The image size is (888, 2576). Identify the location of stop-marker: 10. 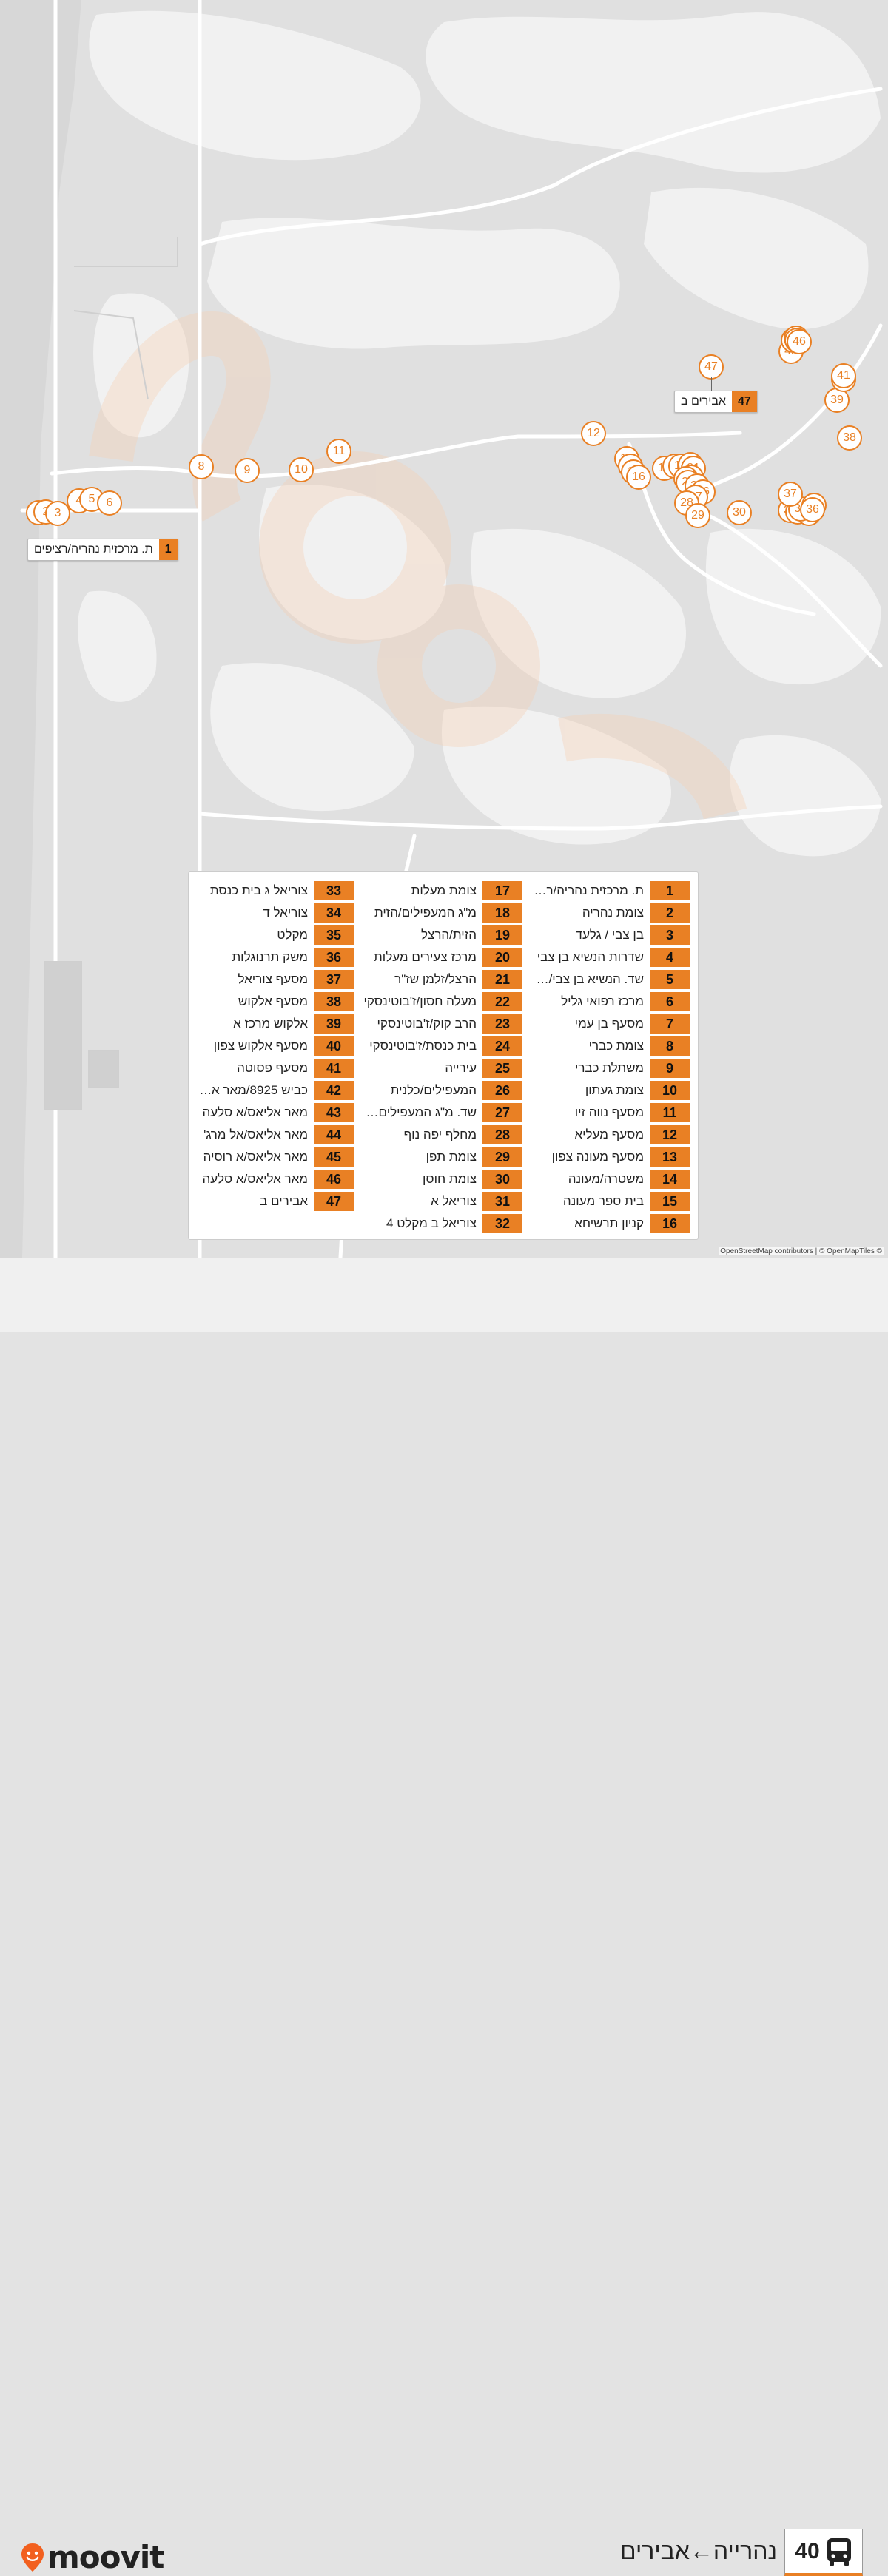
(301, 469).